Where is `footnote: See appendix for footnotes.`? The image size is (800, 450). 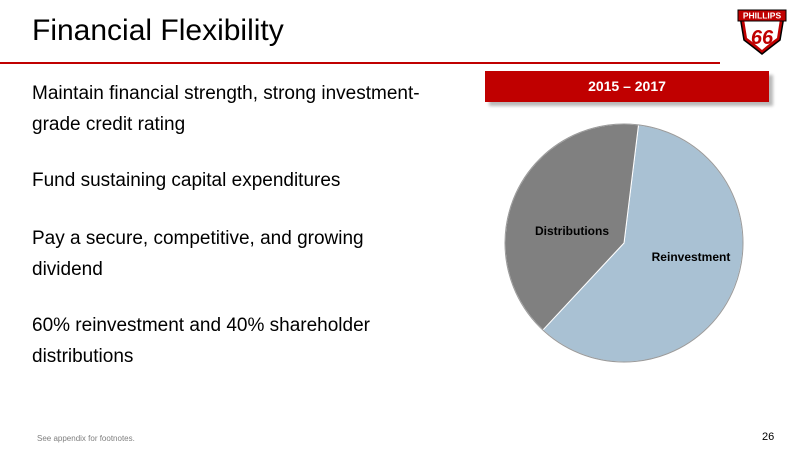 footnote: See appendix for footnotes. is located at coordinates (86, 438).